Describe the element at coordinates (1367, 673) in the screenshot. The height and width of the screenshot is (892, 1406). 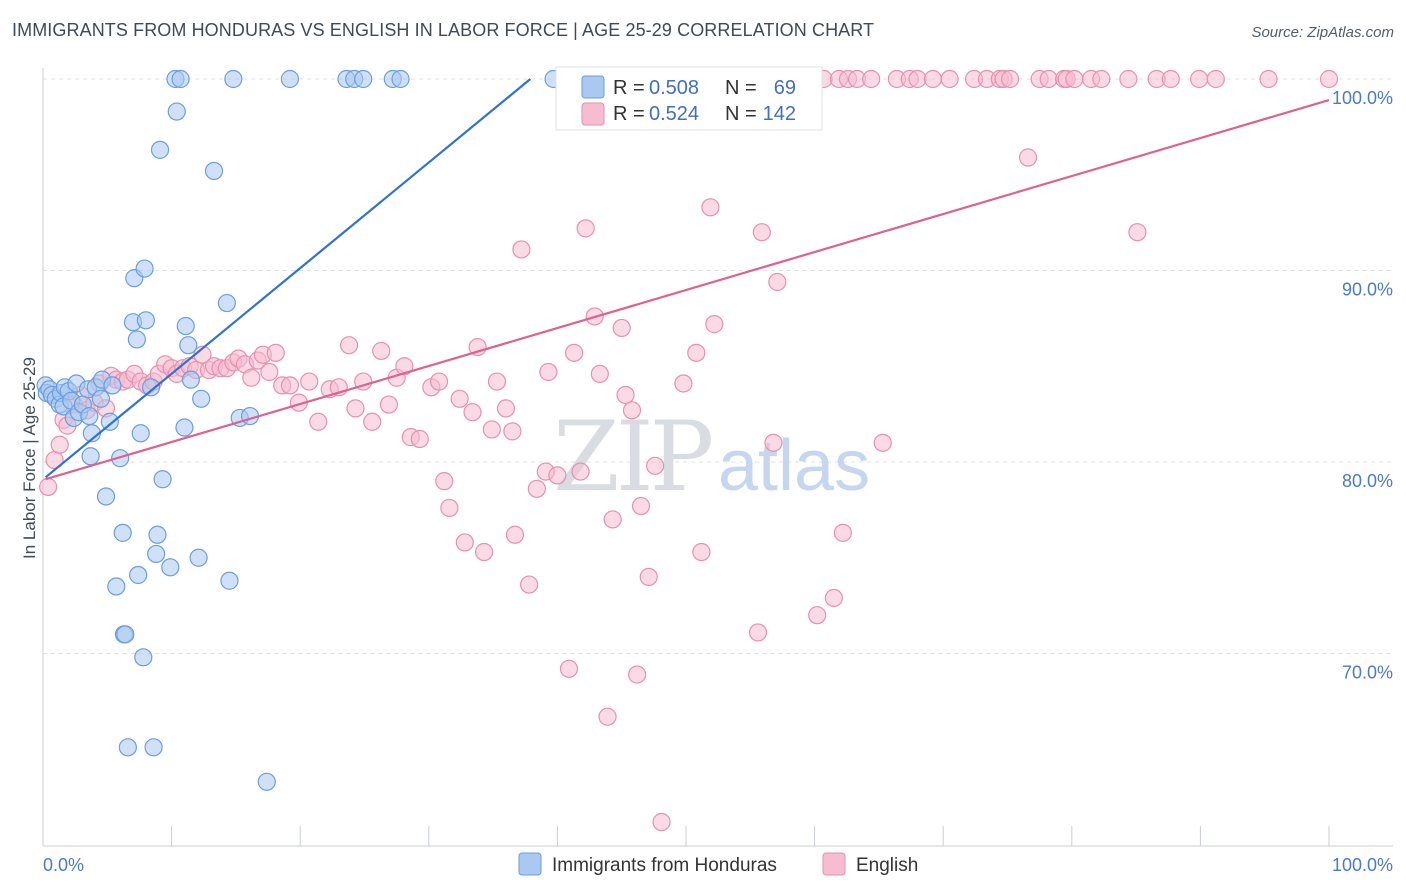
I see `y-tick-label: 70.0%` at that location.